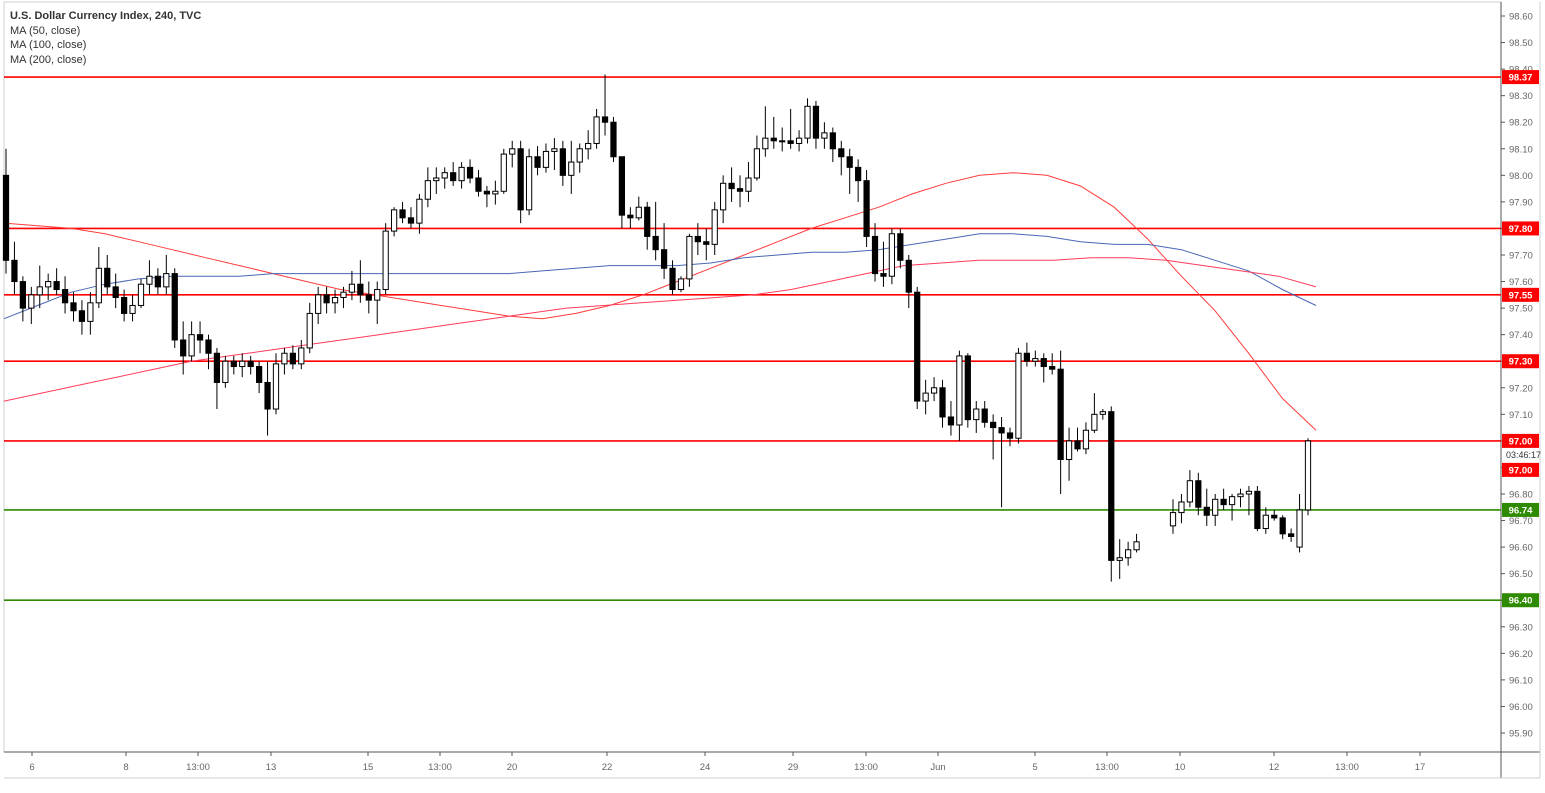 The height and width of the screenshot is (793, 1545). I want to click on y-tick-label: 96.30, so click(1521, 627).